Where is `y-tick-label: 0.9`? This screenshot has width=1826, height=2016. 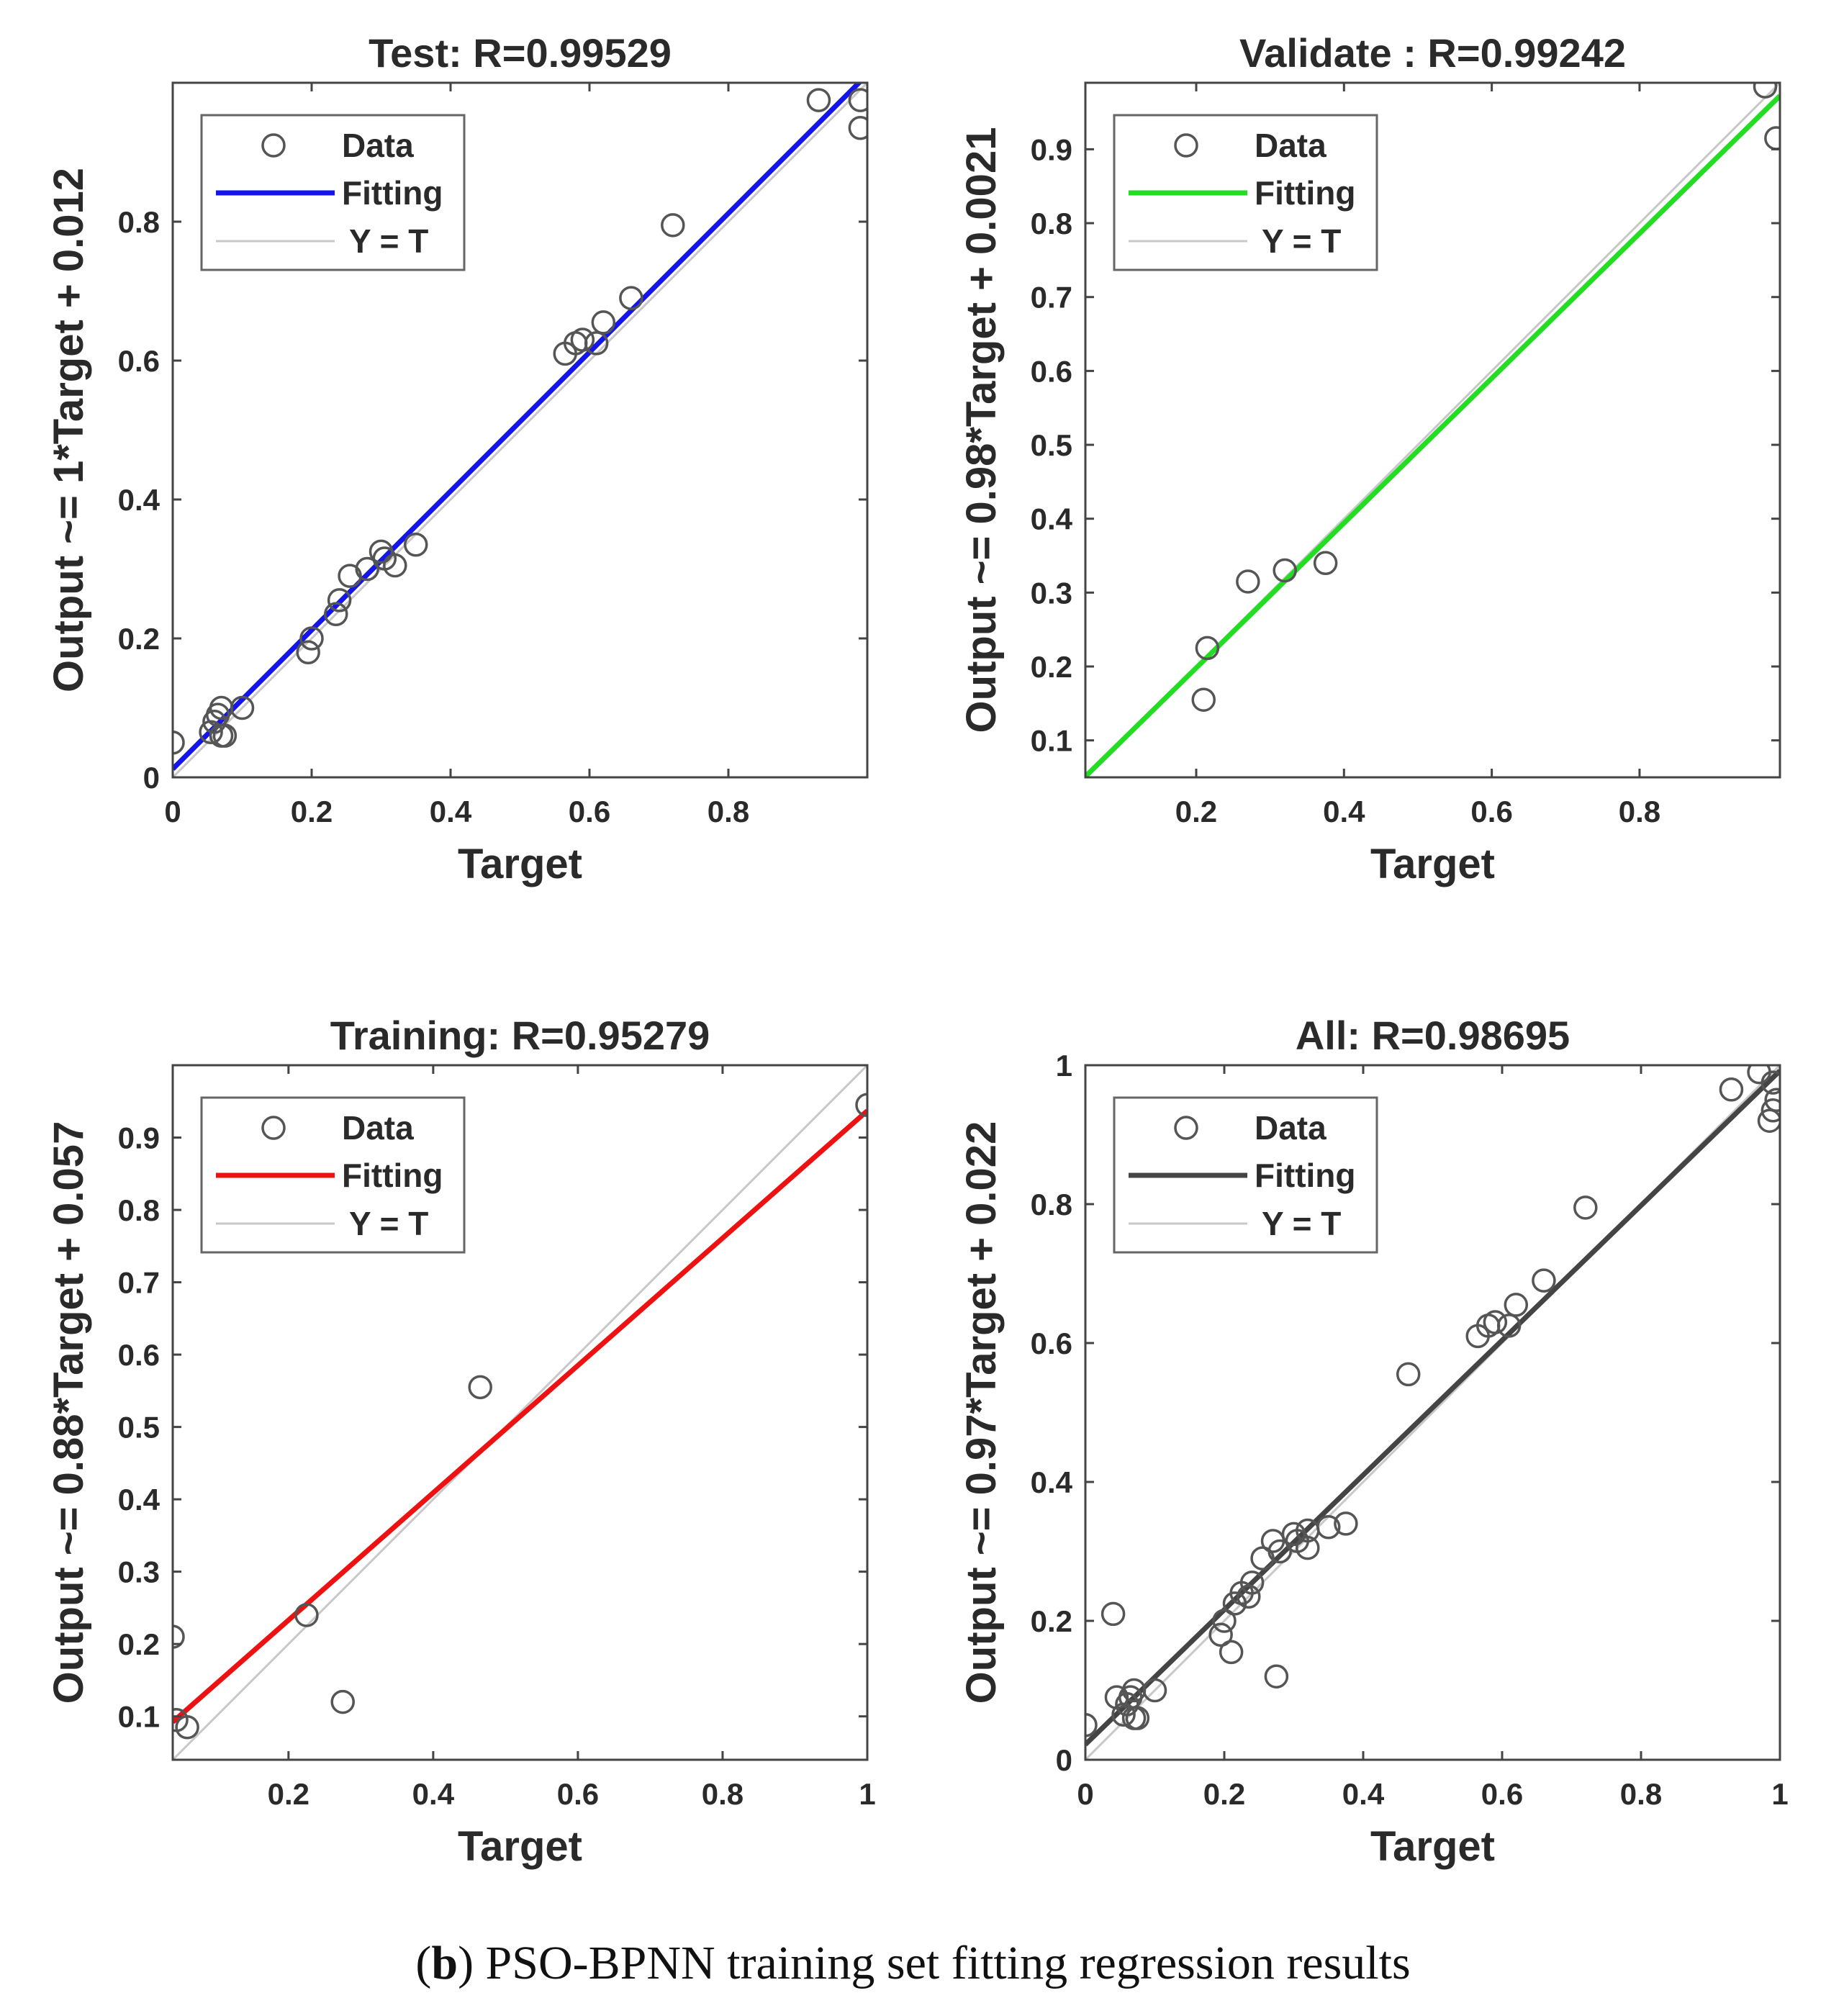 y-tick-label: 0.9 is located at coordinates (139, 1138).